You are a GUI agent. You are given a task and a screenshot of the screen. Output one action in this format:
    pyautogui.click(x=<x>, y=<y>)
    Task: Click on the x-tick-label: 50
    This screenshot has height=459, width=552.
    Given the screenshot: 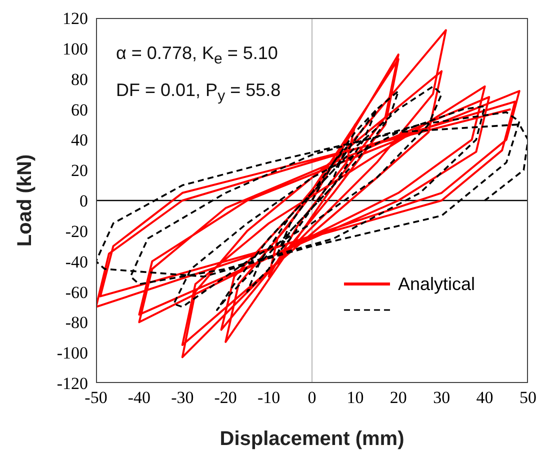 What is the action you would take?
    pyautogui.click(x=528, y=398)
    